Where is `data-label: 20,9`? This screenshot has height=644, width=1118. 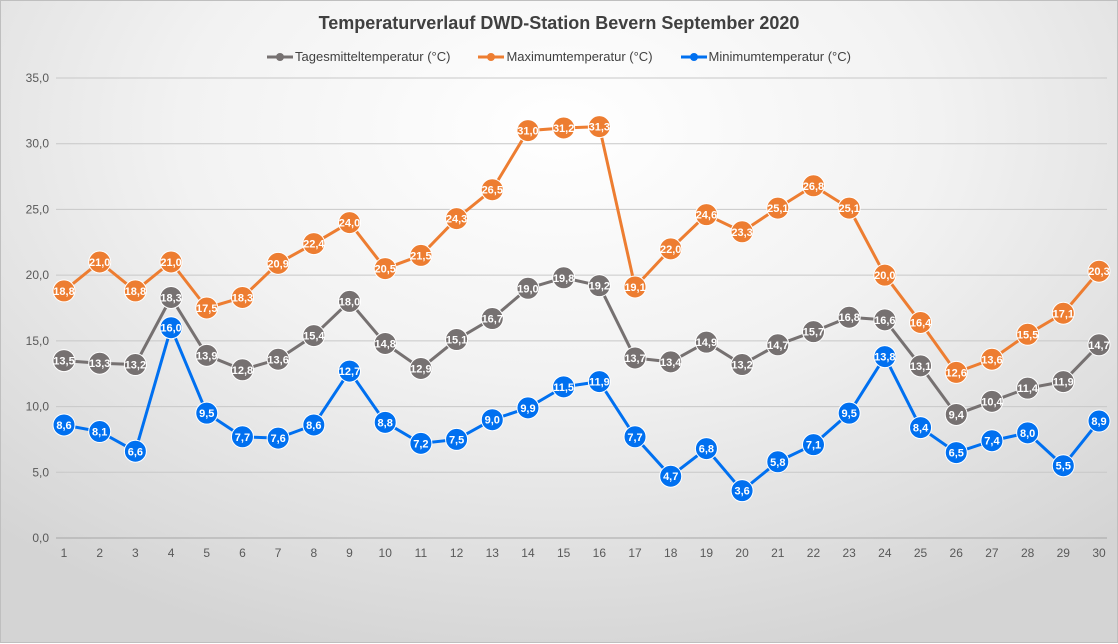 data-label: 20,9 is located at coordinates (277, 264).